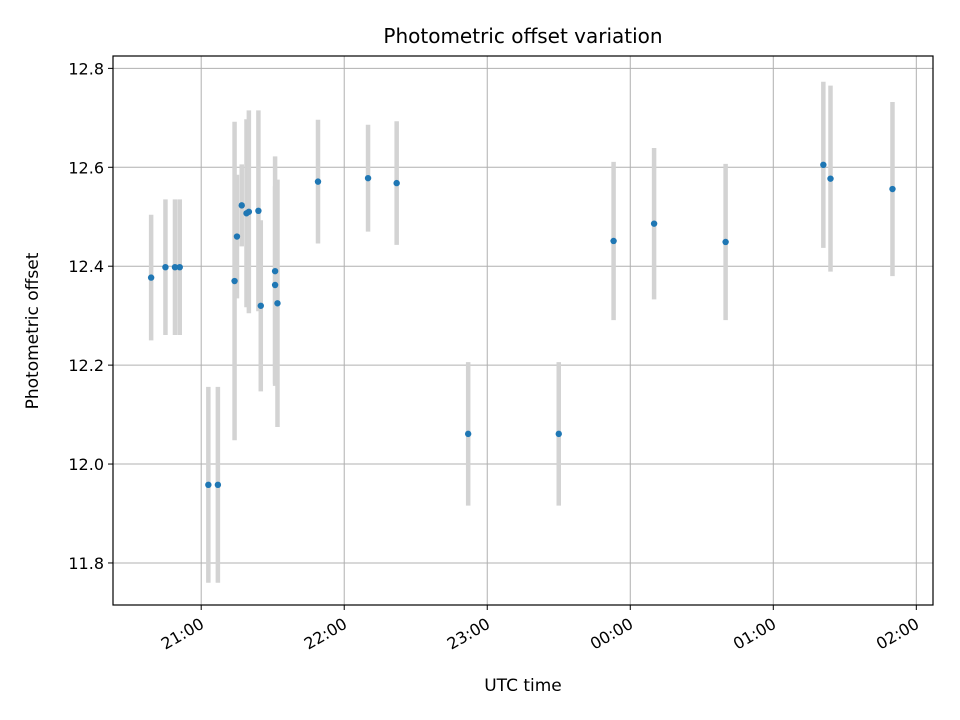 This screenshot has width=960, height=720. Describe the element at coordinates (90, 316) in the screenshot. I see `y-axis: 11.8 12.0 12.2 12.4 12.6 12.8` at that location.